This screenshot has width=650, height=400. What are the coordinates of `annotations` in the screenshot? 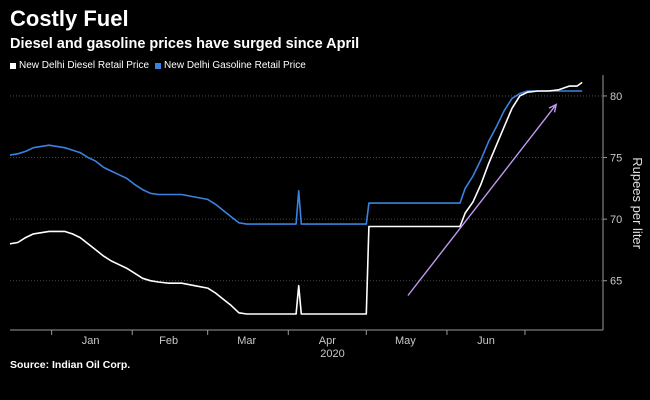 It's located at (482, 199).